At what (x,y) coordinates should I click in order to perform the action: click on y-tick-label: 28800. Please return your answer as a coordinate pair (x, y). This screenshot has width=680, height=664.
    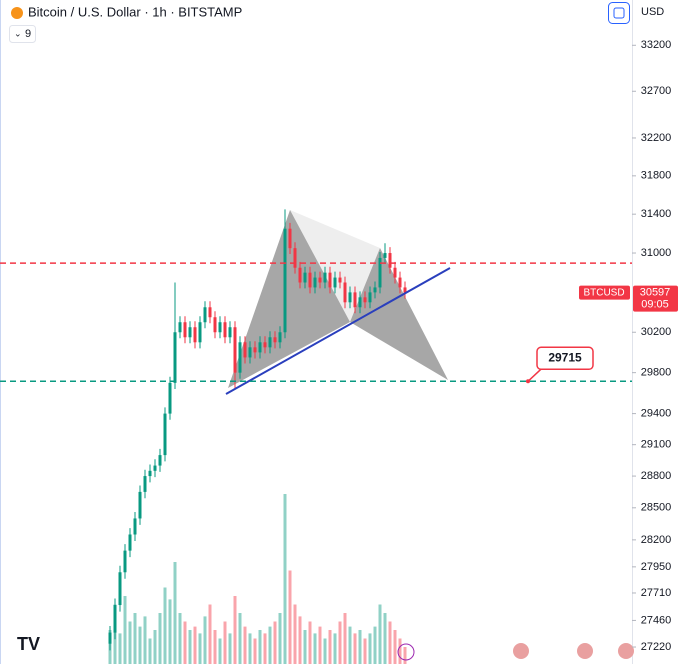
    Looking at the image, I should click on (656, 476).